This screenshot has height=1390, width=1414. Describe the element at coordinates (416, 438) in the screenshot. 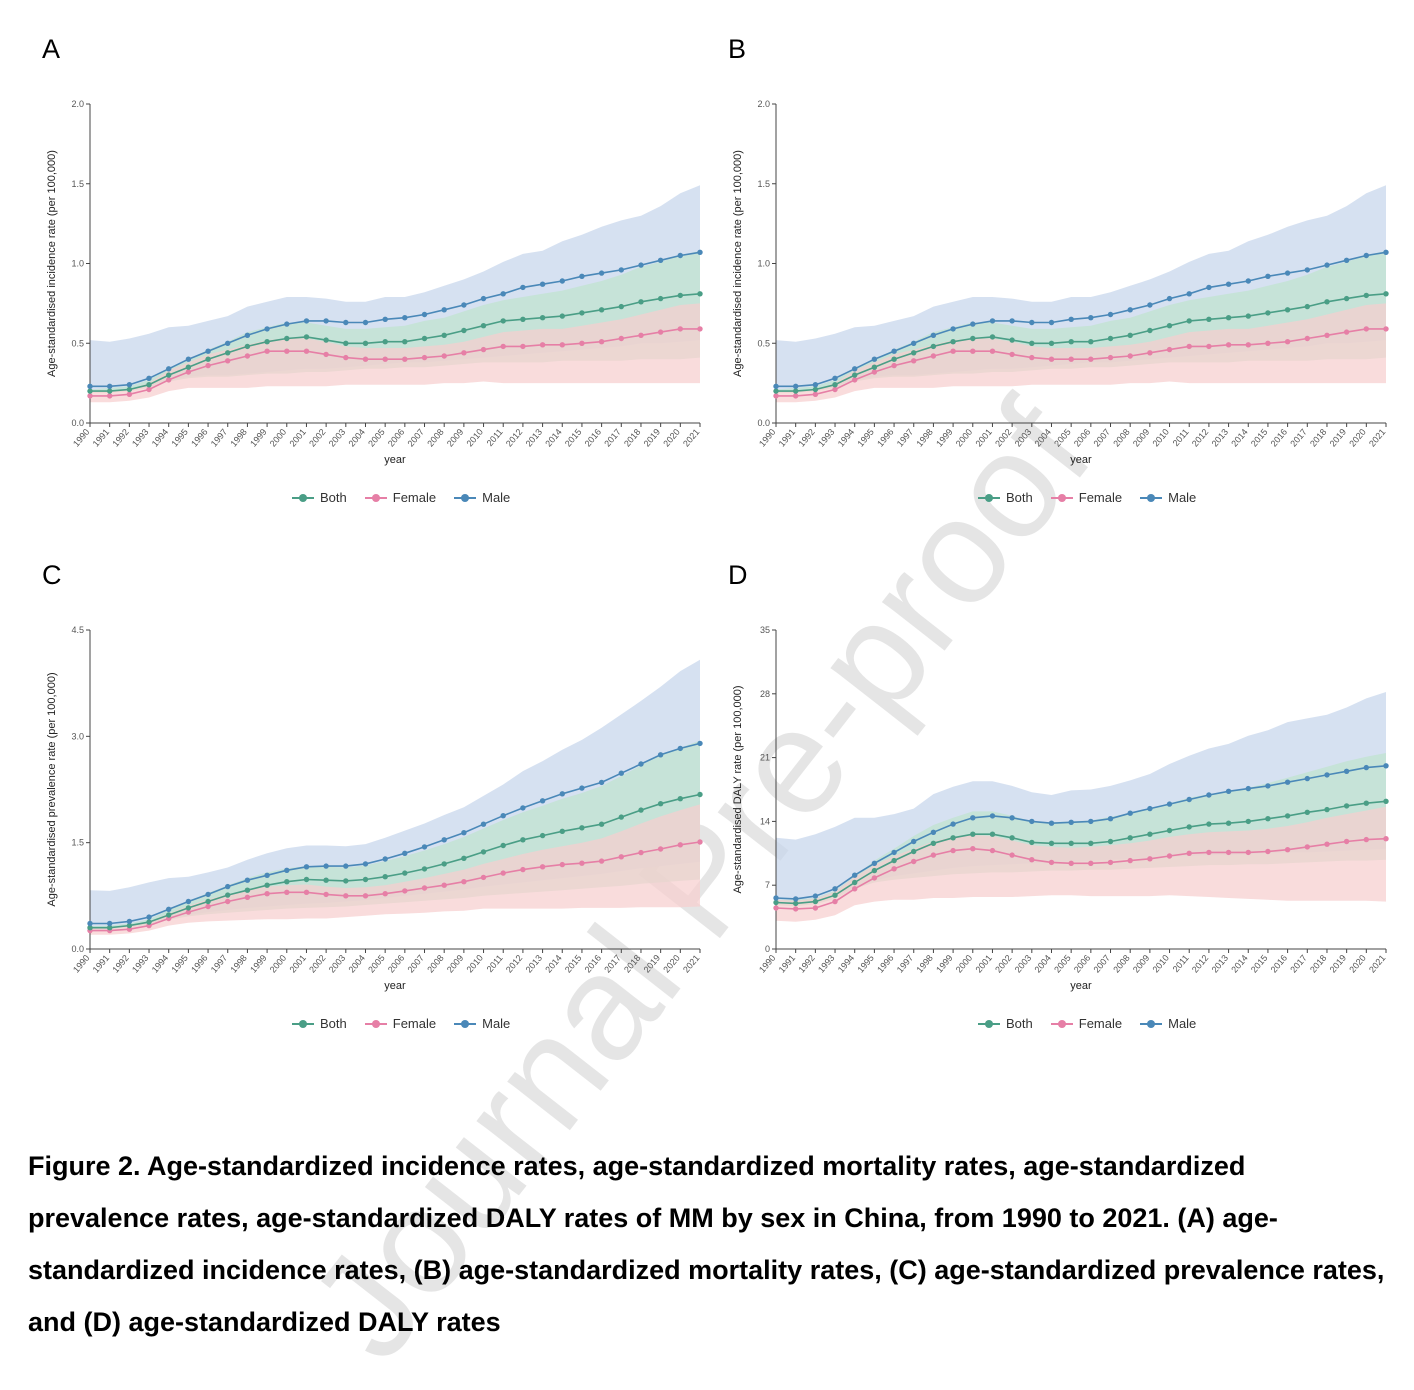

I see `x-tick-label: 2007` at that location.